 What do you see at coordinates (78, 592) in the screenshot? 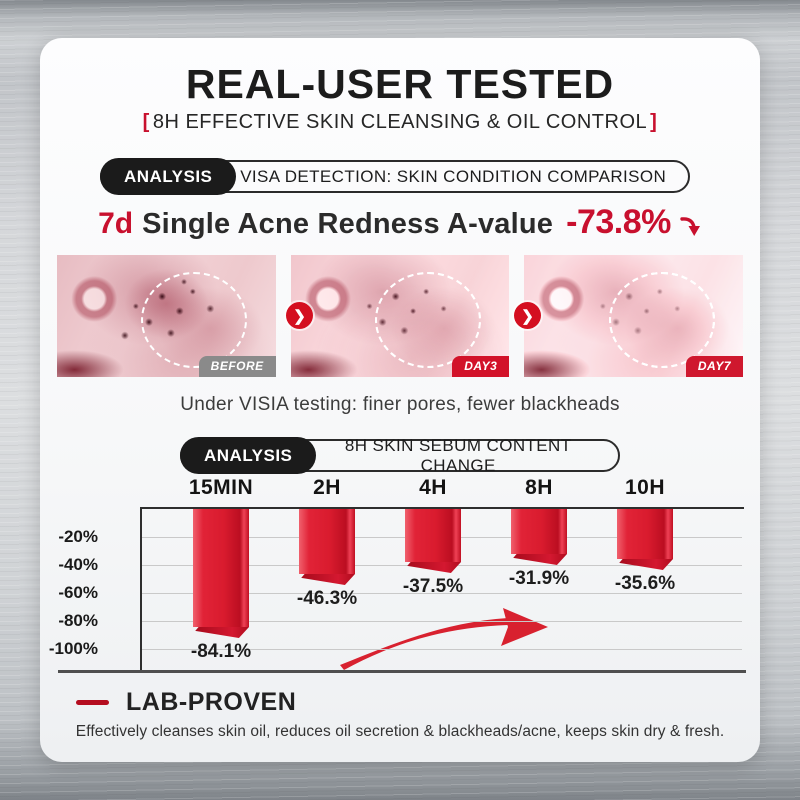
I see `y-tick-label: -60%` at bounding box center [78, 592].